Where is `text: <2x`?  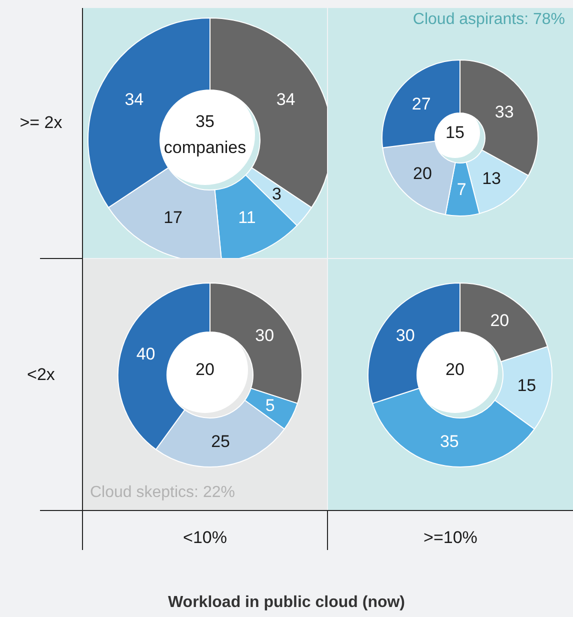
text: <2x is located at coordinates (41, 374).